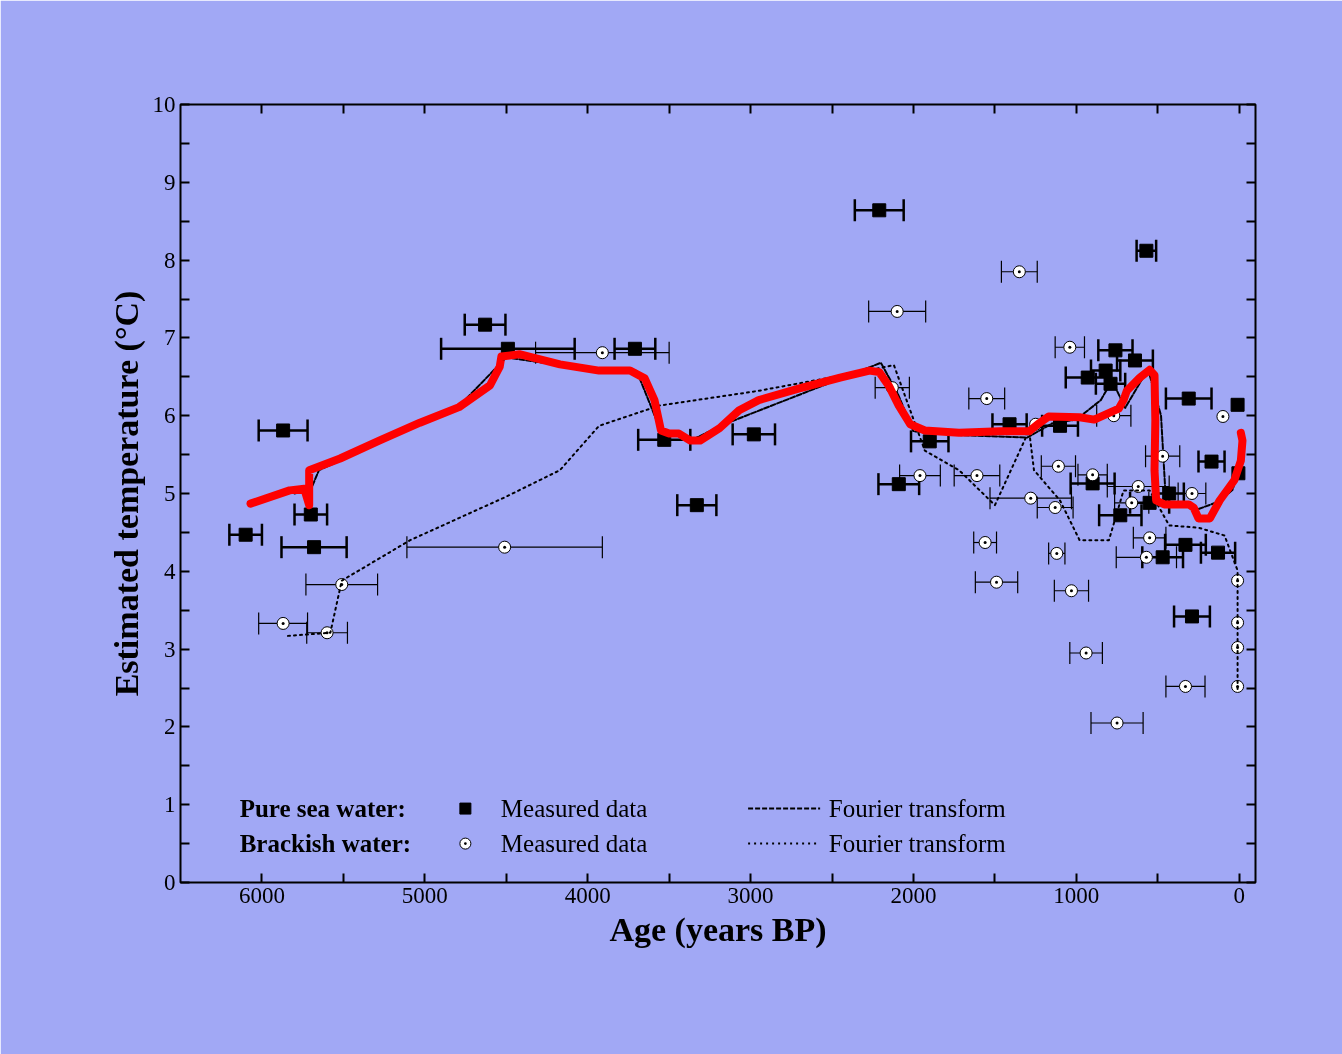 Image resolution: width=1342 pixels, height=1054 pixels. I want to click on y-tick-label: 2, so click(170, 727).